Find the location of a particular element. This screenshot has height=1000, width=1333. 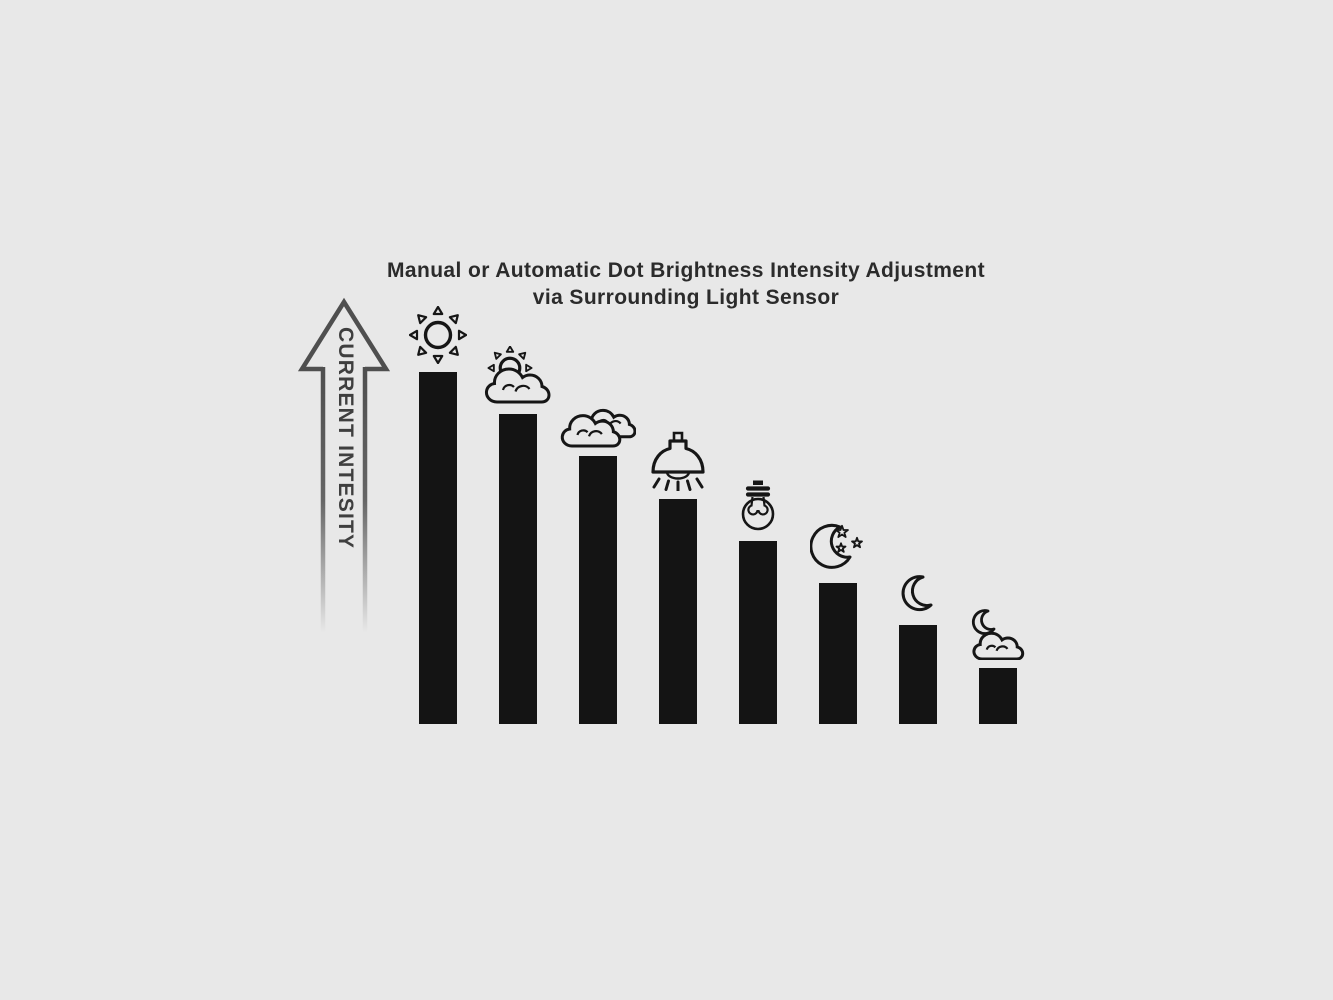

chart-title-line2: via Surrounding Light Sensor is located at coordinates (686, 297).